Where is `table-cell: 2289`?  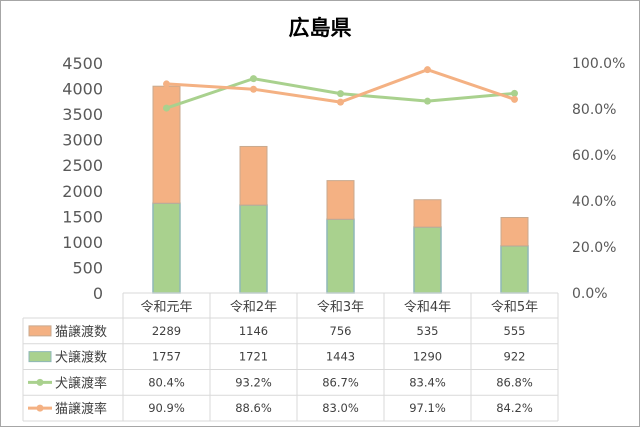
table-cell: 2289 is located at coordinates (166, 331).